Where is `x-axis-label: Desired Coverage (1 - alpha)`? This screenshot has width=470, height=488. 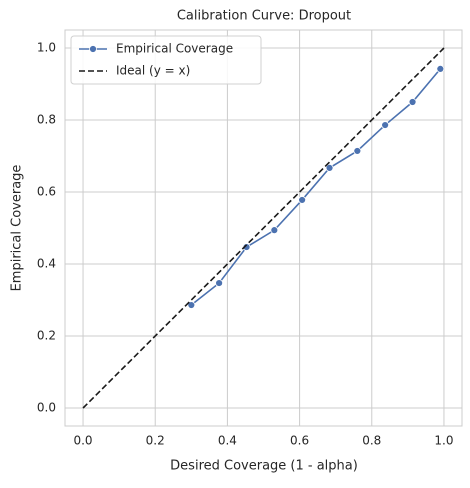
x-axis-label: Desired Coverage (1 - alpha) is located at coordinates (264, 466).